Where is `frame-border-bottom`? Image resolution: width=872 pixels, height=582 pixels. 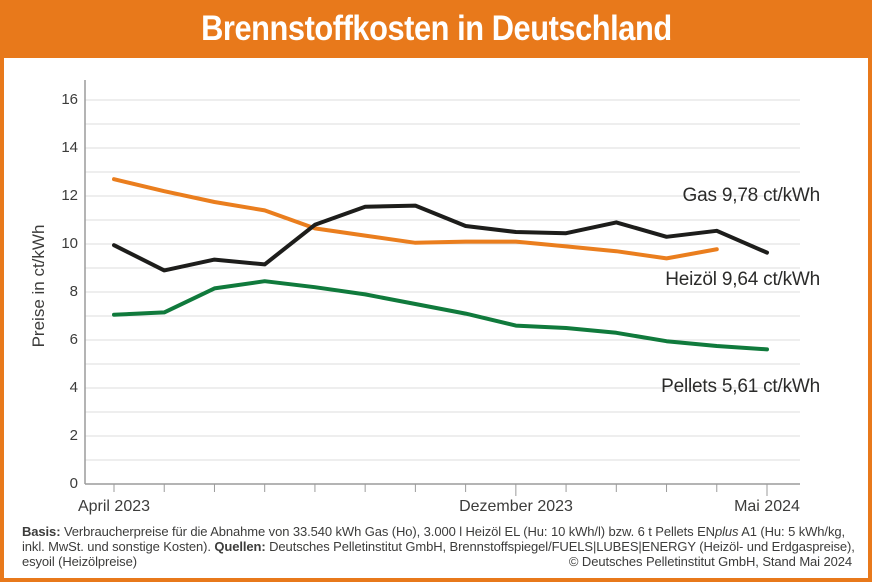
frame-border-bottom is located at coordinates (436, 580).